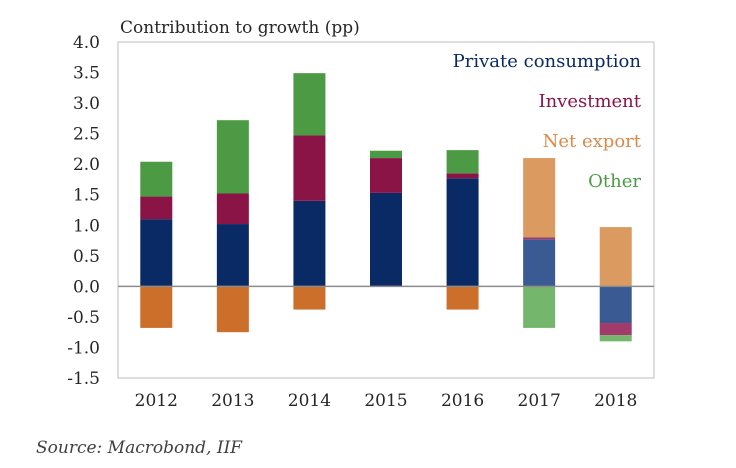  What do you see at coordinates (86, 135) in the screenshot?
I see `y-tick-label: 2.5` at bounding box center [86, 135].